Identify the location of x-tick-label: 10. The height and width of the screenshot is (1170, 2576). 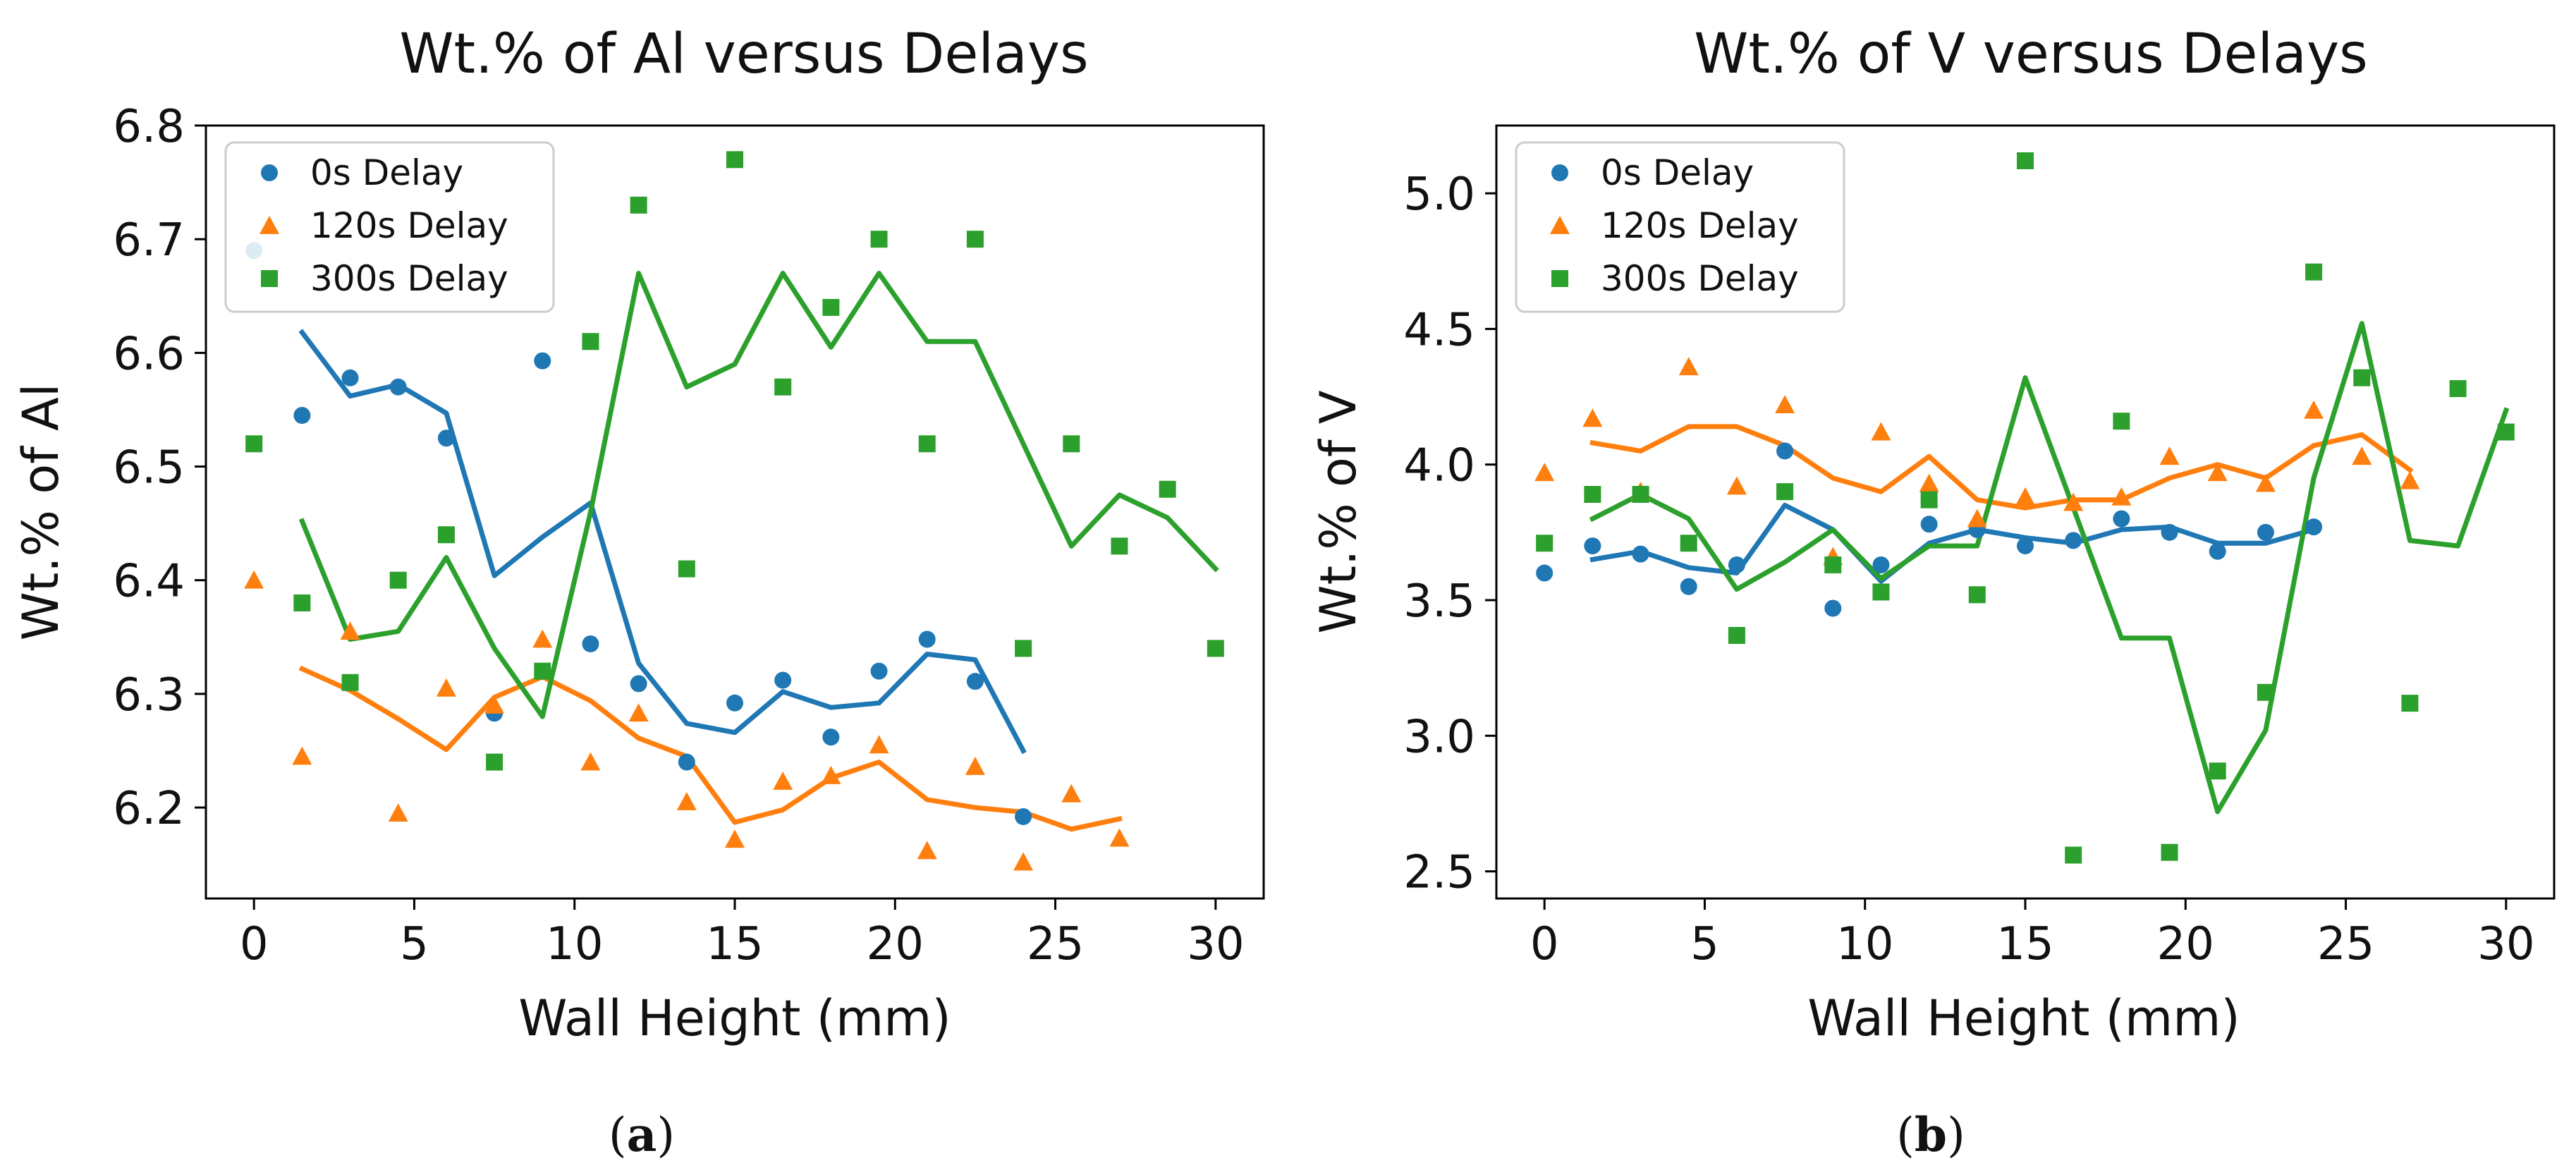
(575, 944).